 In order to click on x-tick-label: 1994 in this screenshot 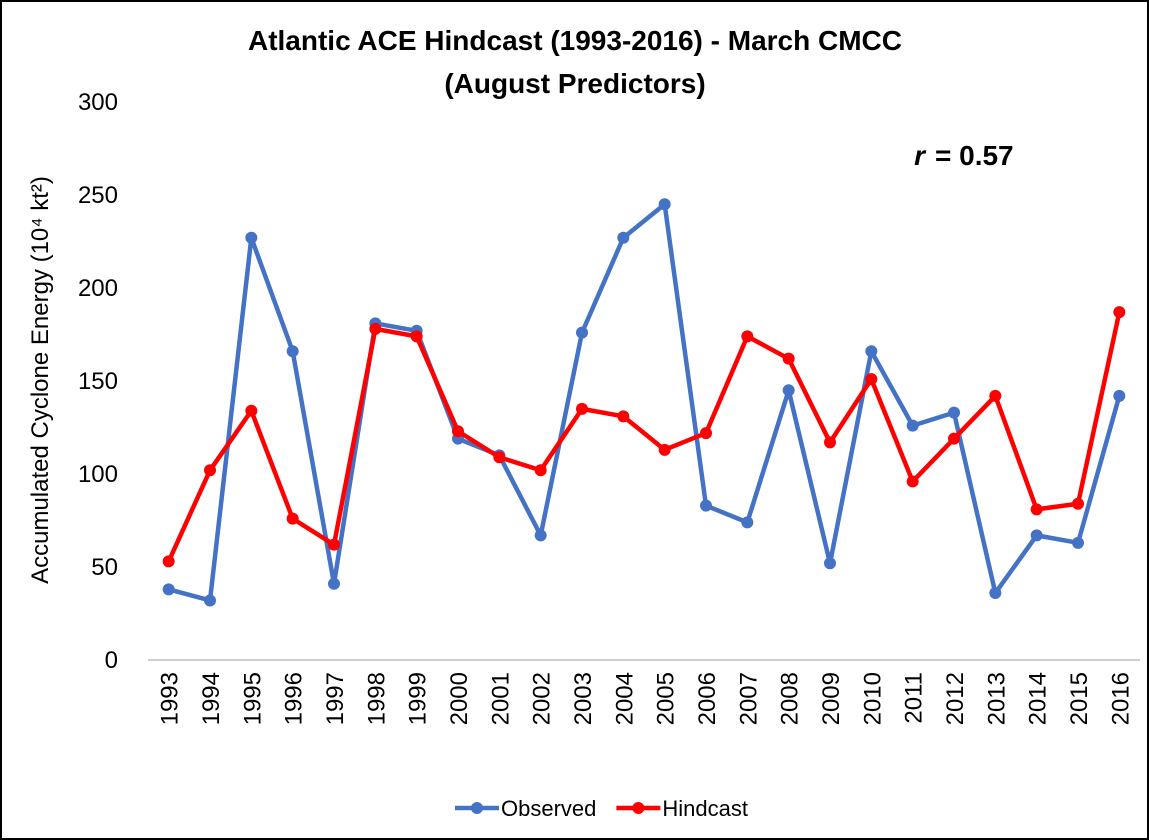, I will do `click(211, 698)`.